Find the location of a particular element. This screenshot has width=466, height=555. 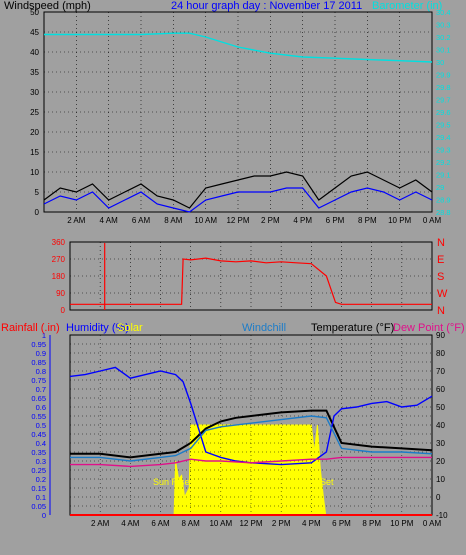

barometer-tick-label: 30.1 is located at coordinates (443, 50).